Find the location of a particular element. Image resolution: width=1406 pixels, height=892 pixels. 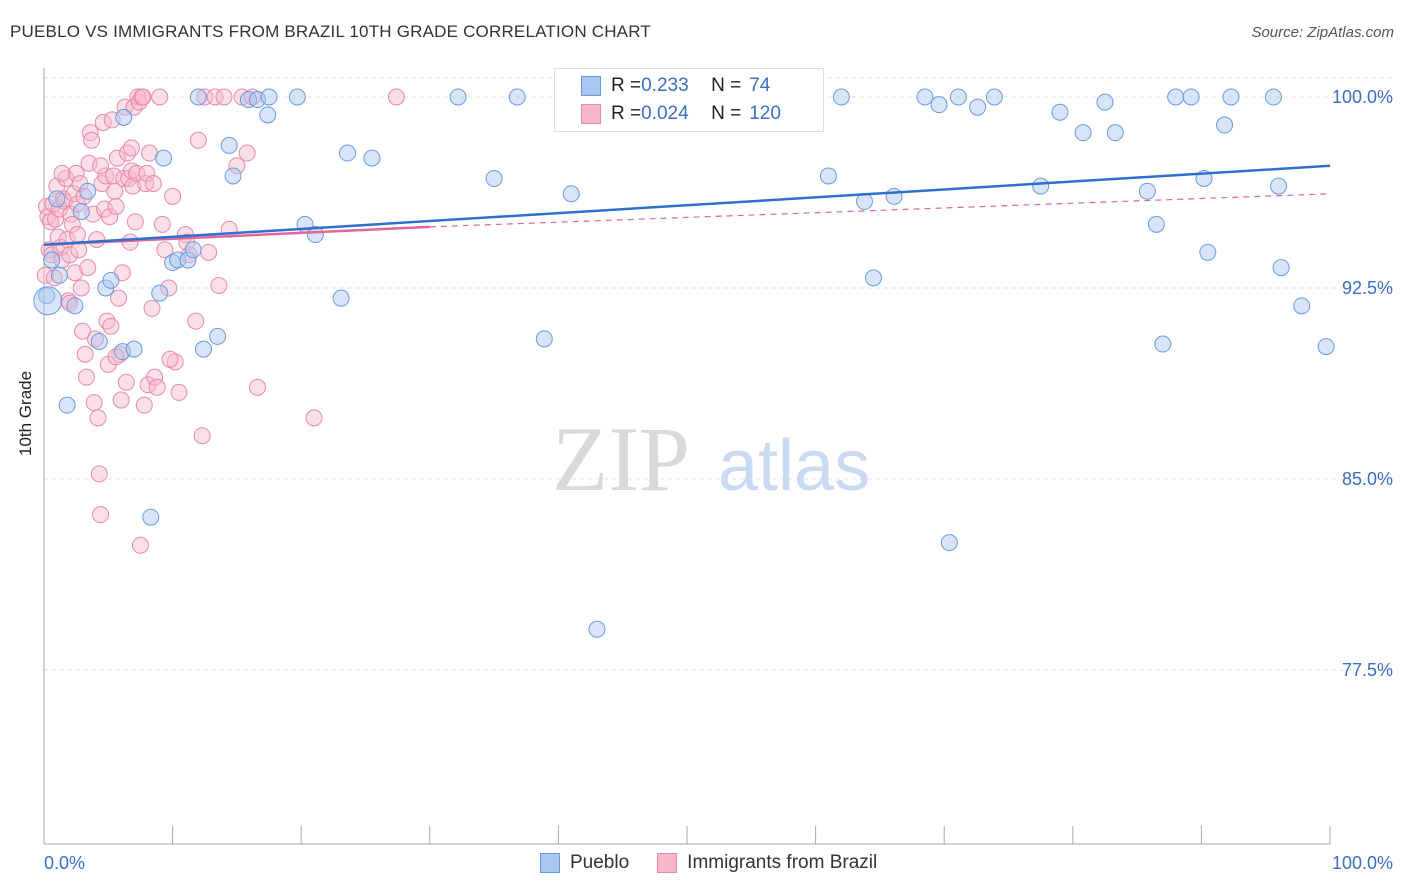

pueblo-point-large is located at coordinates (48, 301).